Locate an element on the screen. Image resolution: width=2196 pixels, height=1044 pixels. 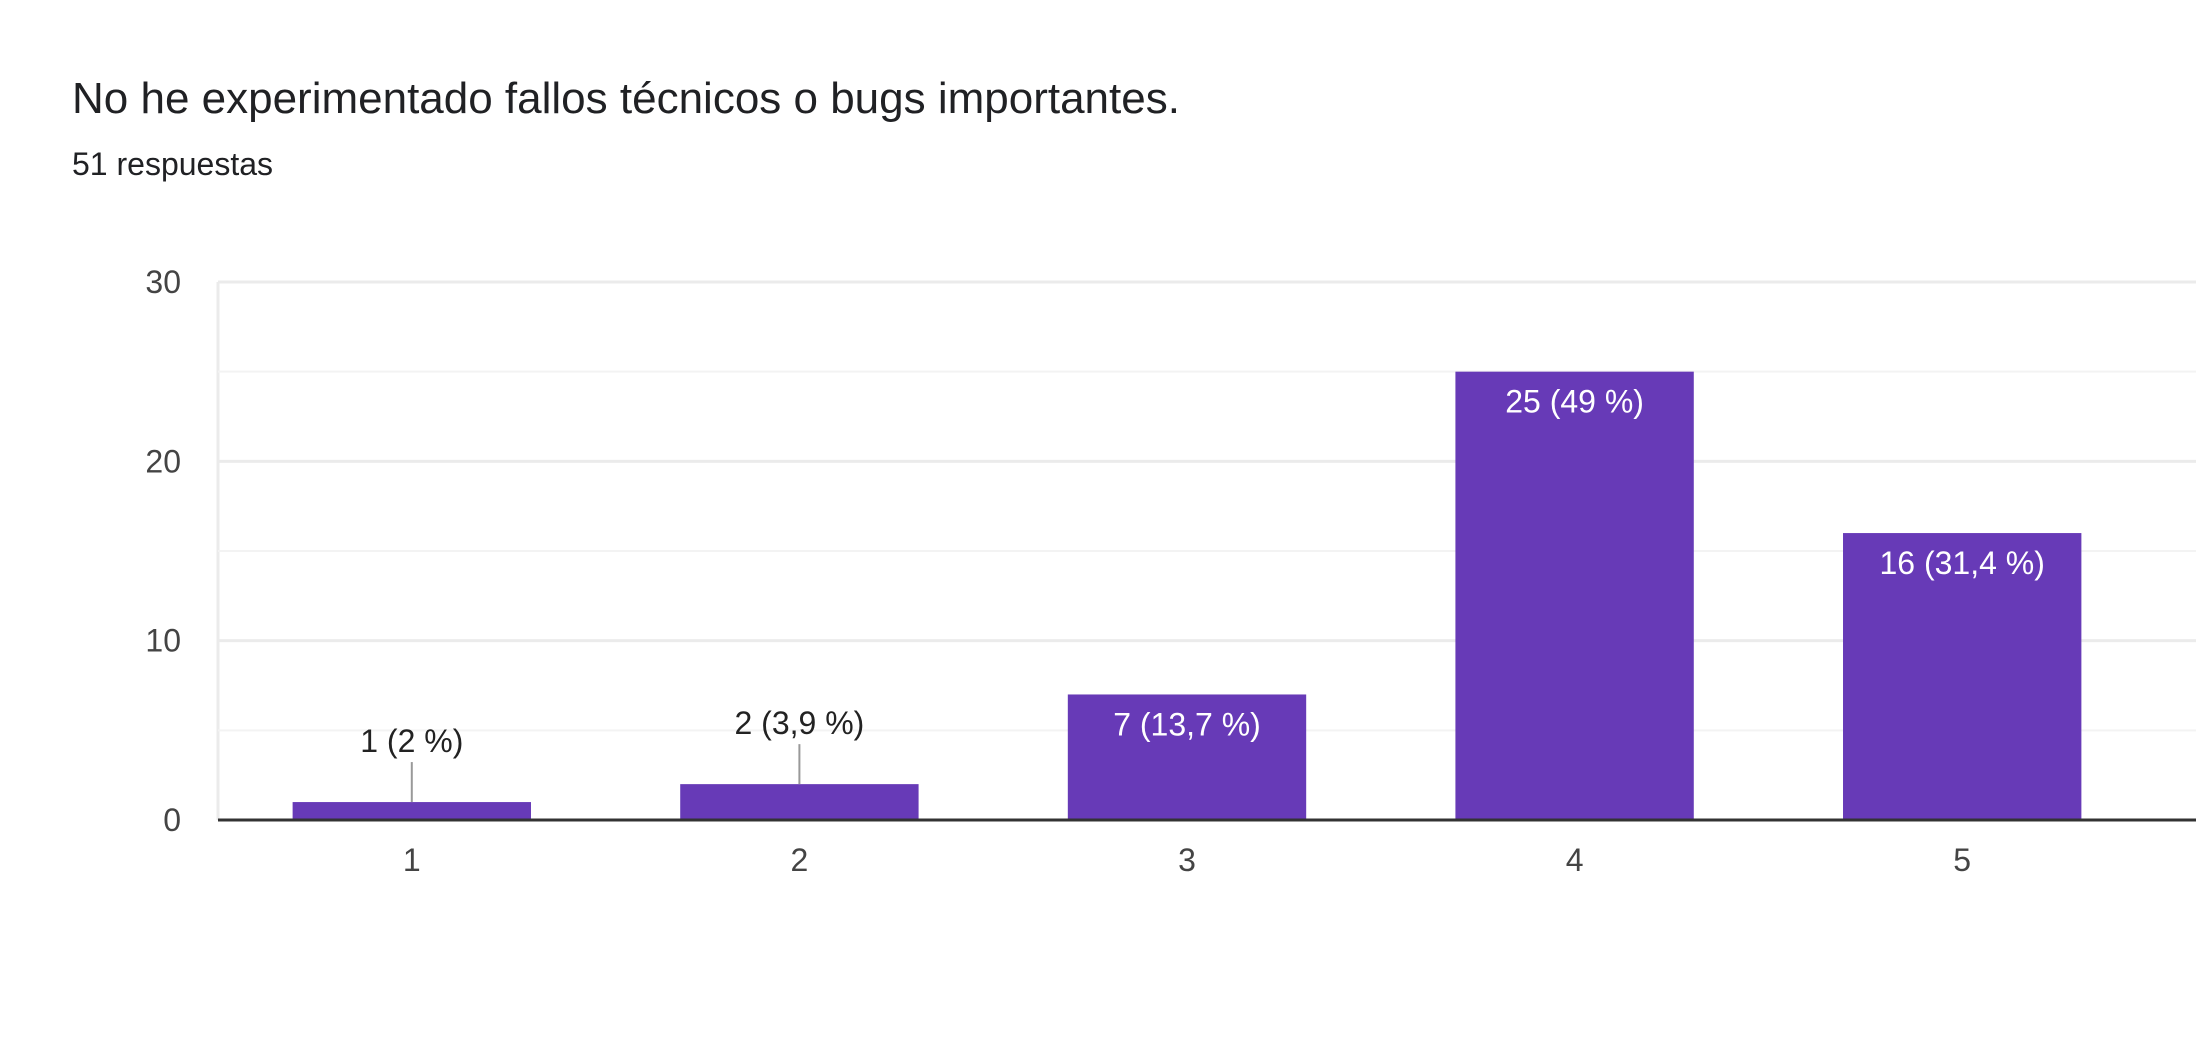
response-count: 51 respuestas is located at coordinates (173, 164).